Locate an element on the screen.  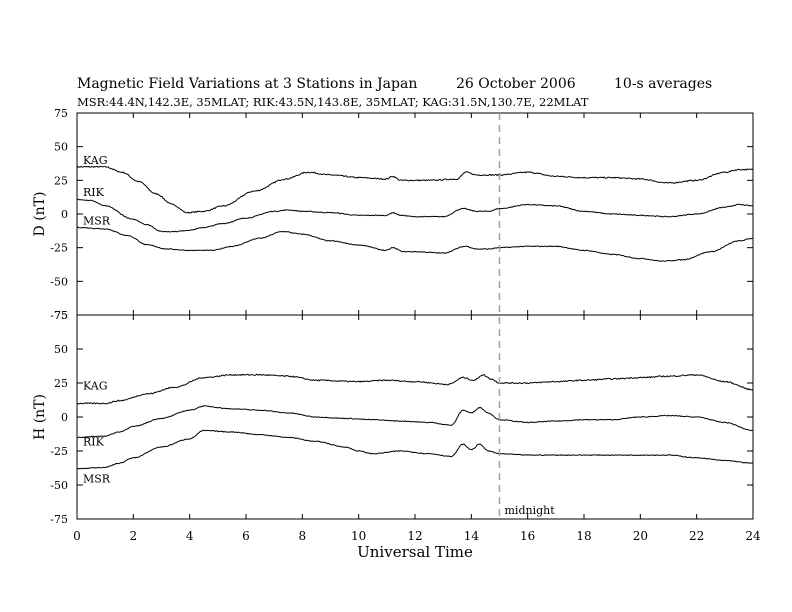
panel-h-ytick-label: 50 is located at coordinates (61, 349).